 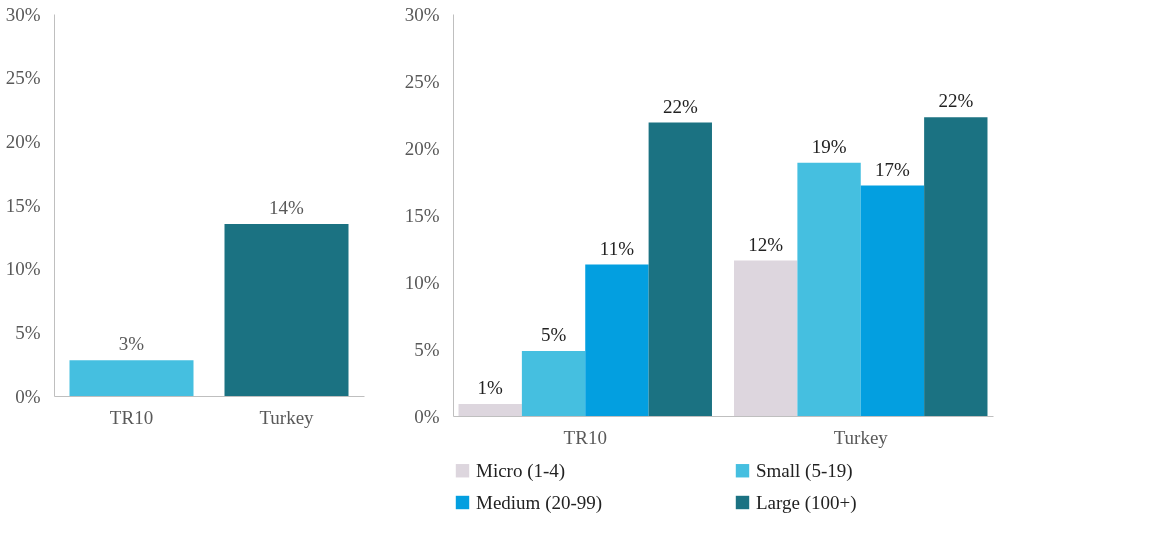 What do you see at coordinates (539, 502) in the screenshot?
I see `legend-label: Medium (20-99)` at bounding box center [539, 502].